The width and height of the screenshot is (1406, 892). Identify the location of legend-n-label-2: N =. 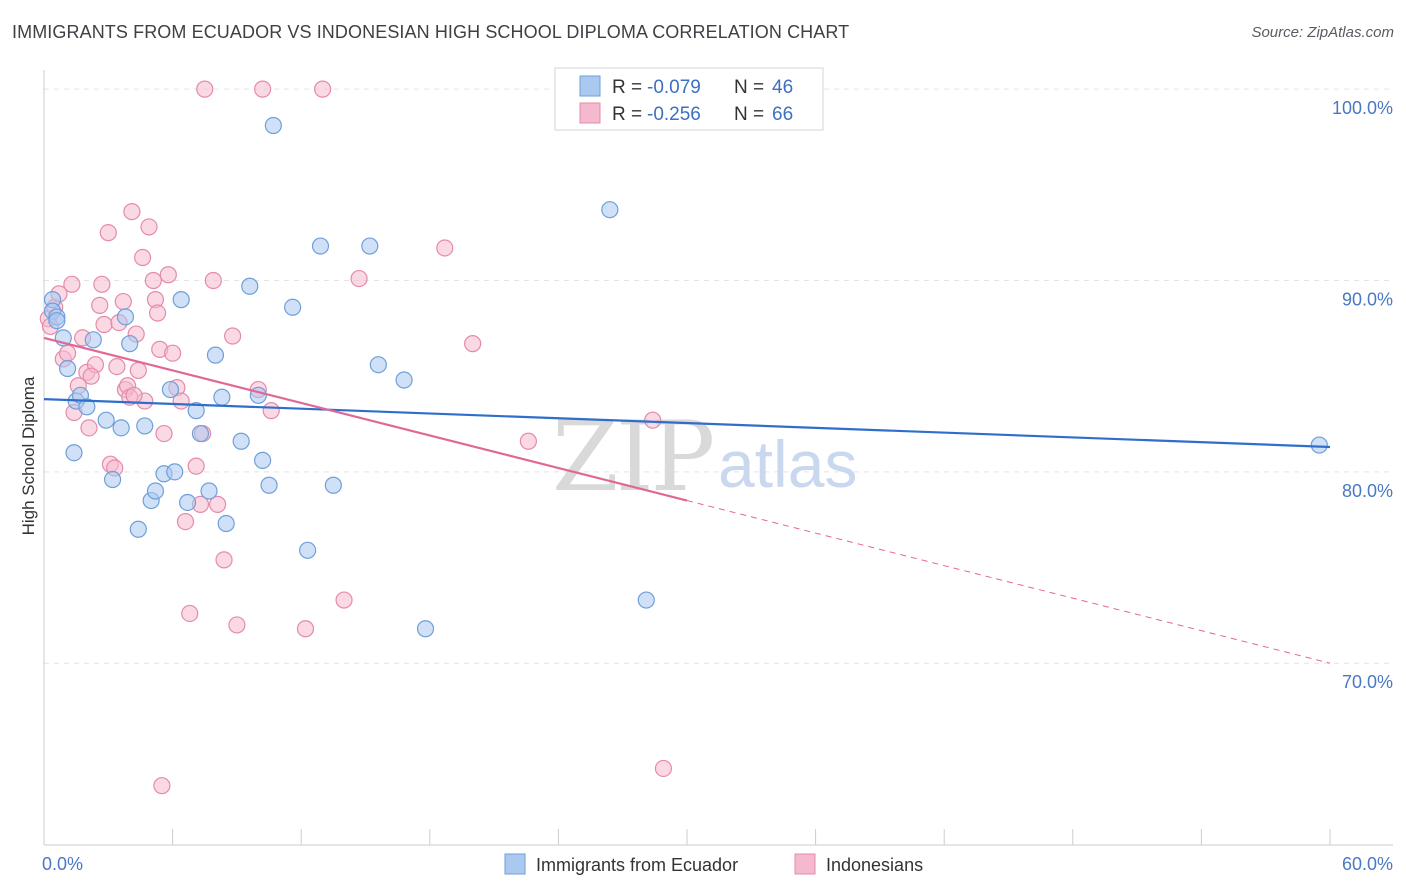
(749, 114).